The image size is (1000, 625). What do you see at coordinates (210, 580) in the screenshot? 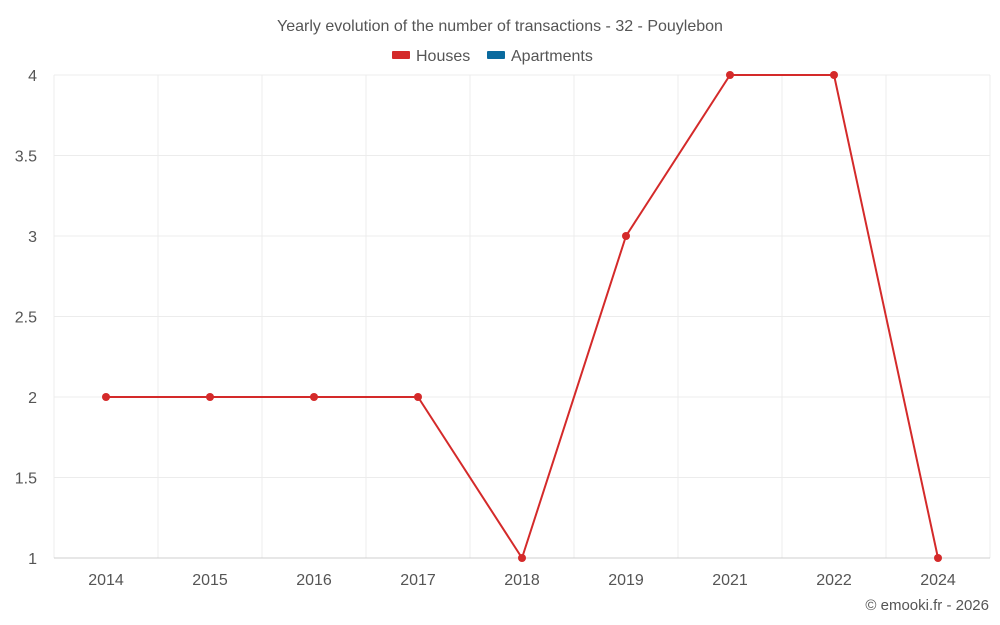
I see `x-tick-label: 2015` at bounding box center [210, 580].